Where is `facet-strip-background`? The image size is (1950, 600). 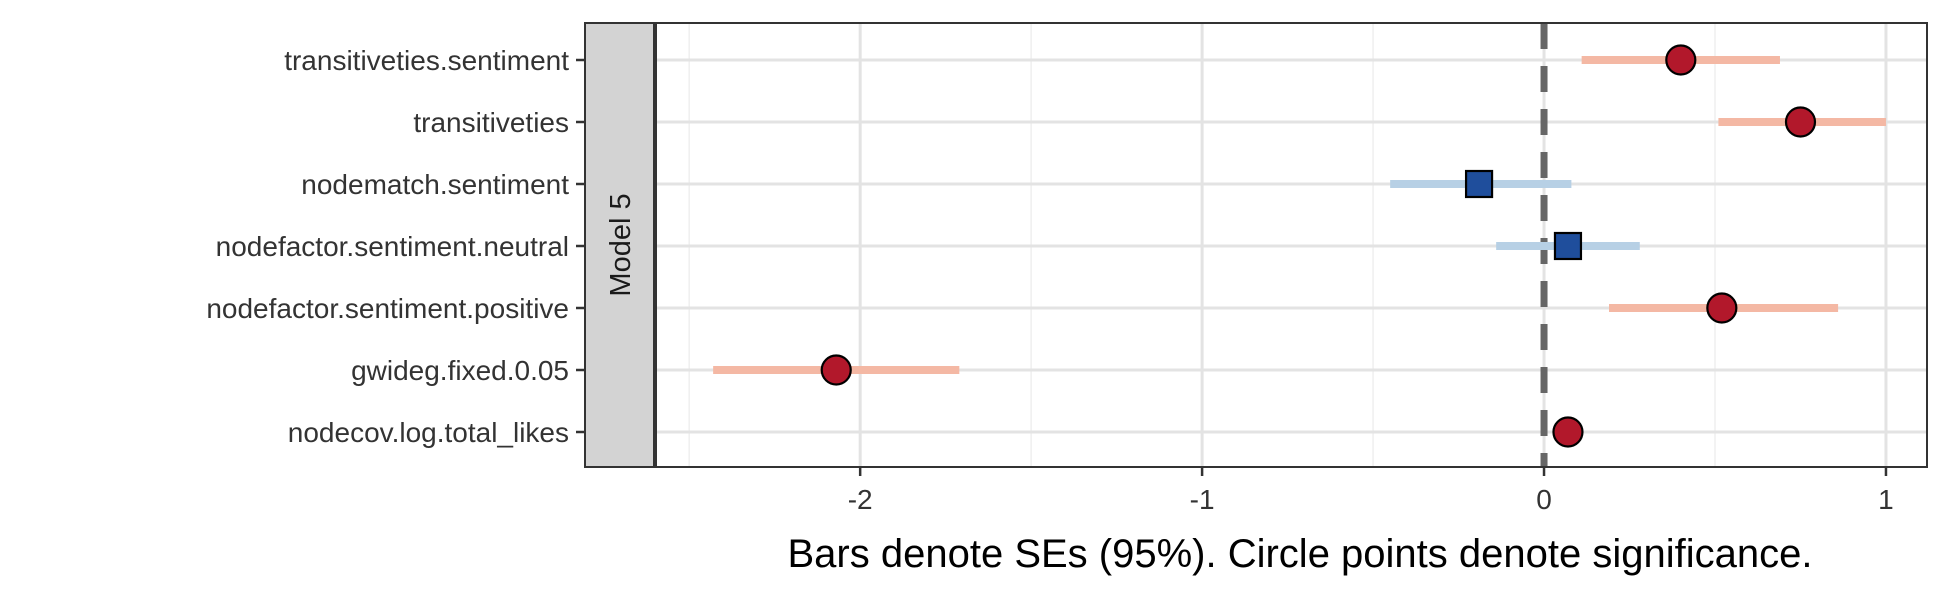 facet-strip-background is located at coordinates (620, 245).